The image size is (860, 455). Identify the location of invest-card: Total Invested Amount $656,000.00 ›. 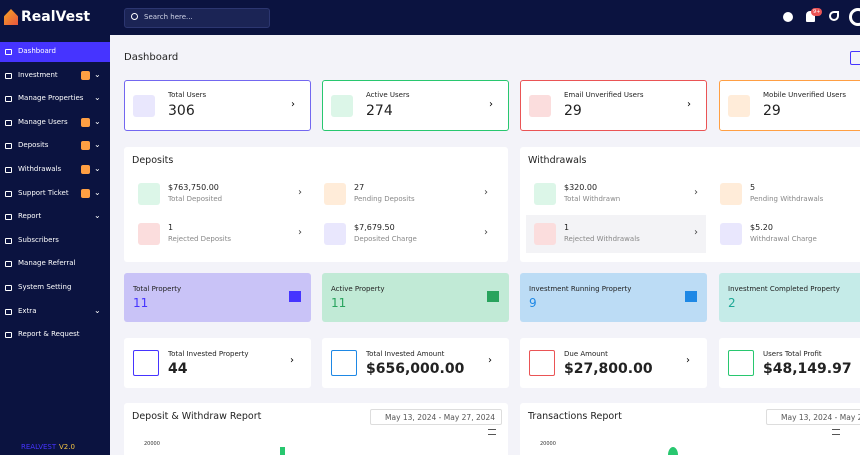
(415, 363).